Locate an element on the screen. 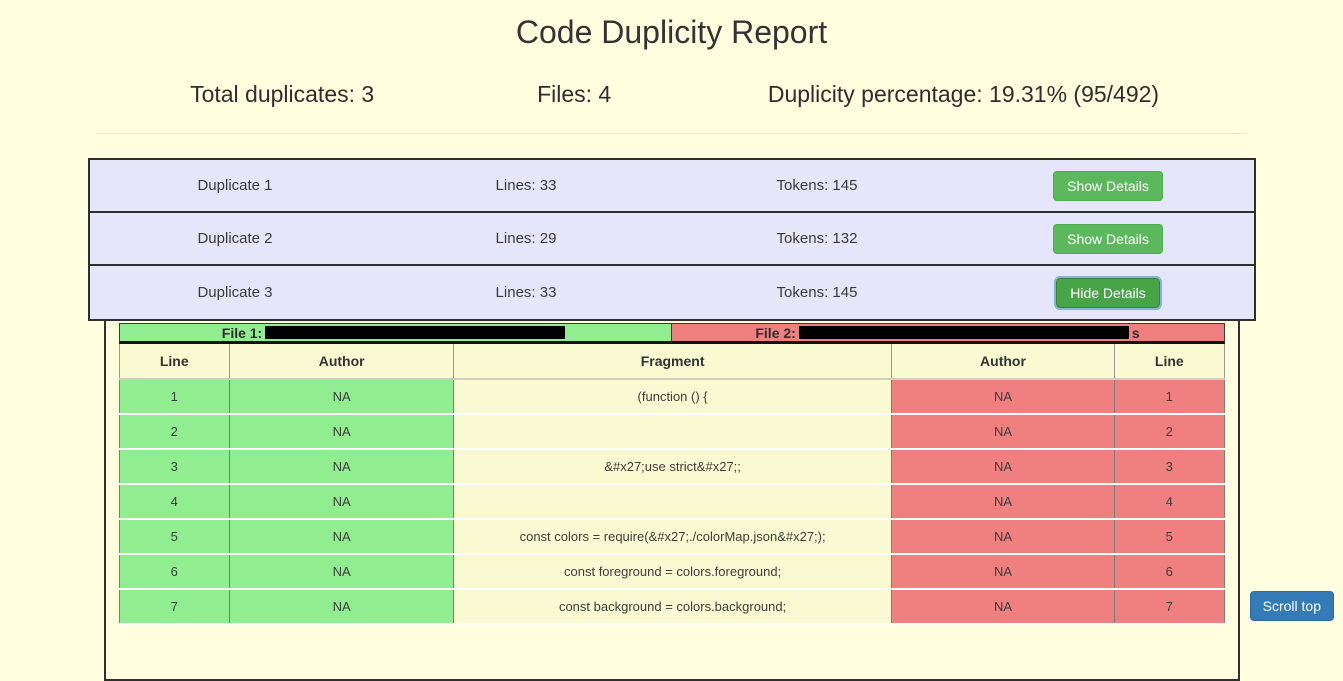 The width and height of the screenshot is (1343, 681). stat-files: Files: 4 is located at coordinates (574, 94).